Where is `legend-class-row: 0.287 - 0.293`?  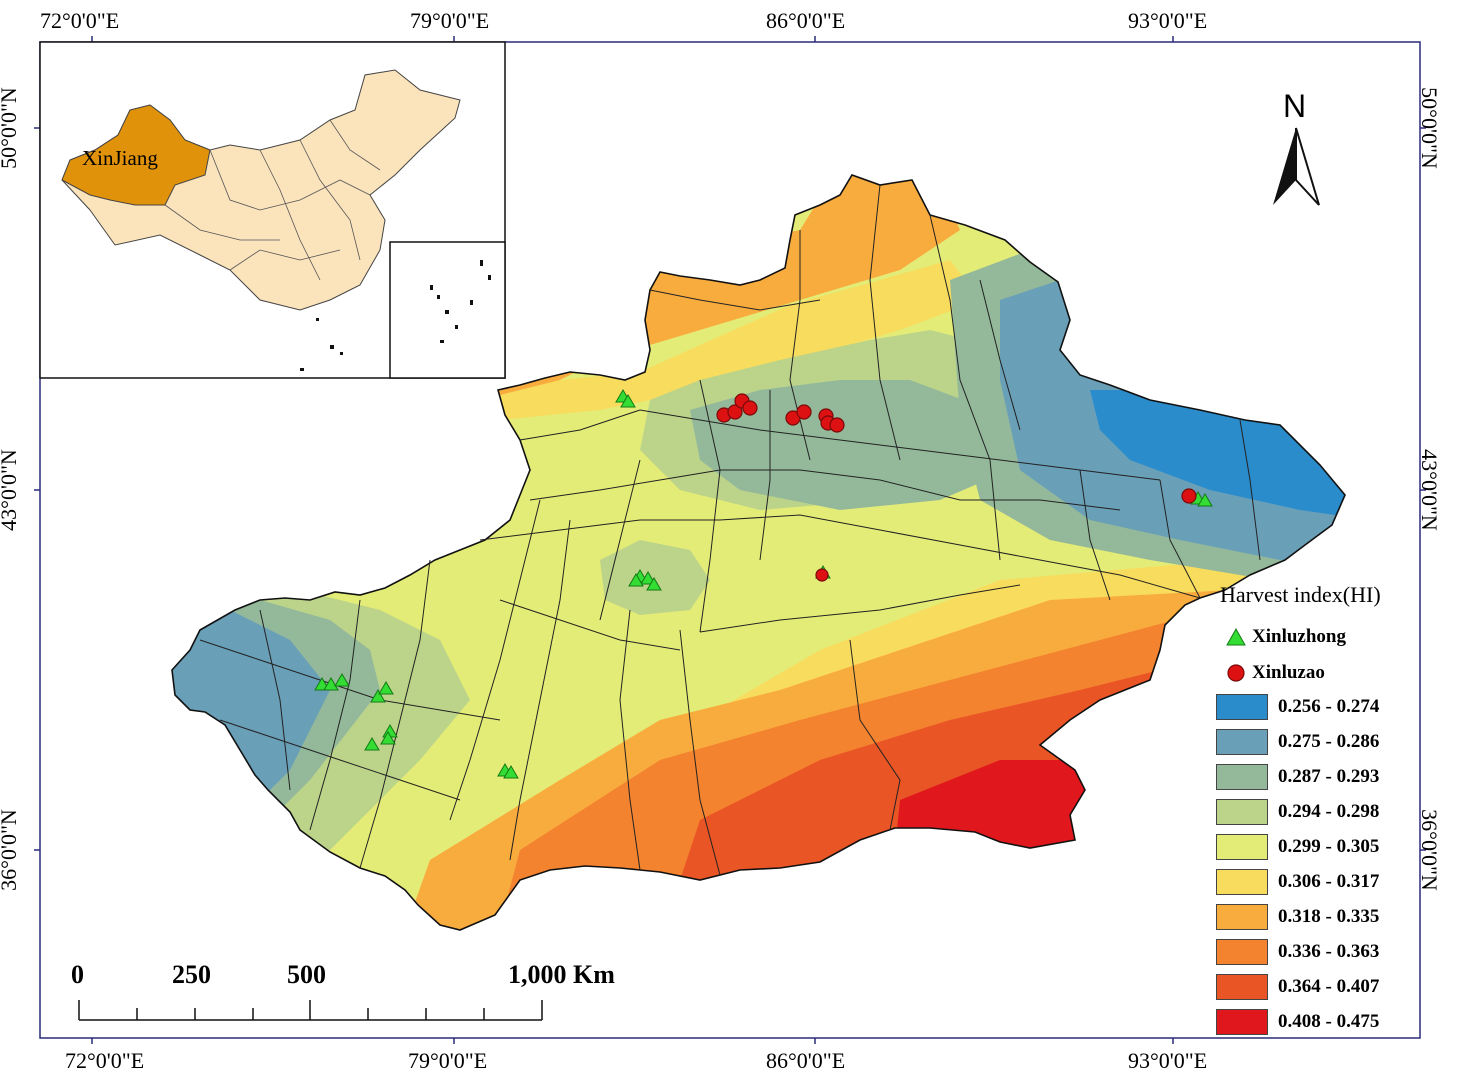 legend-class-row: 0.287 - 0.293 is located at coordinates (1297, 777).